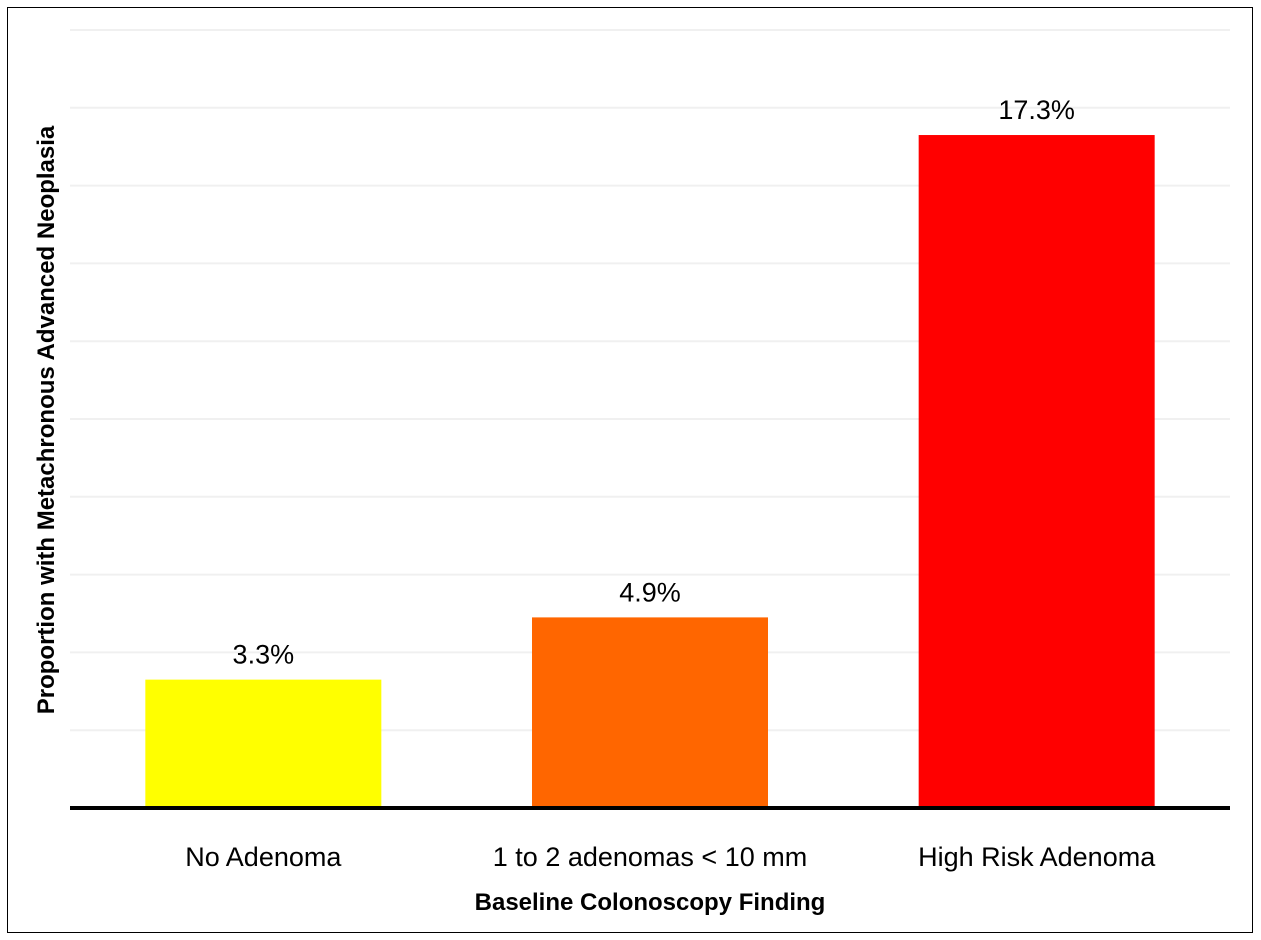  What do you see at coordinates (650, 592) in the screenshot?
I see `data-label-2: 4.9%` at bounding box center [650, 592].